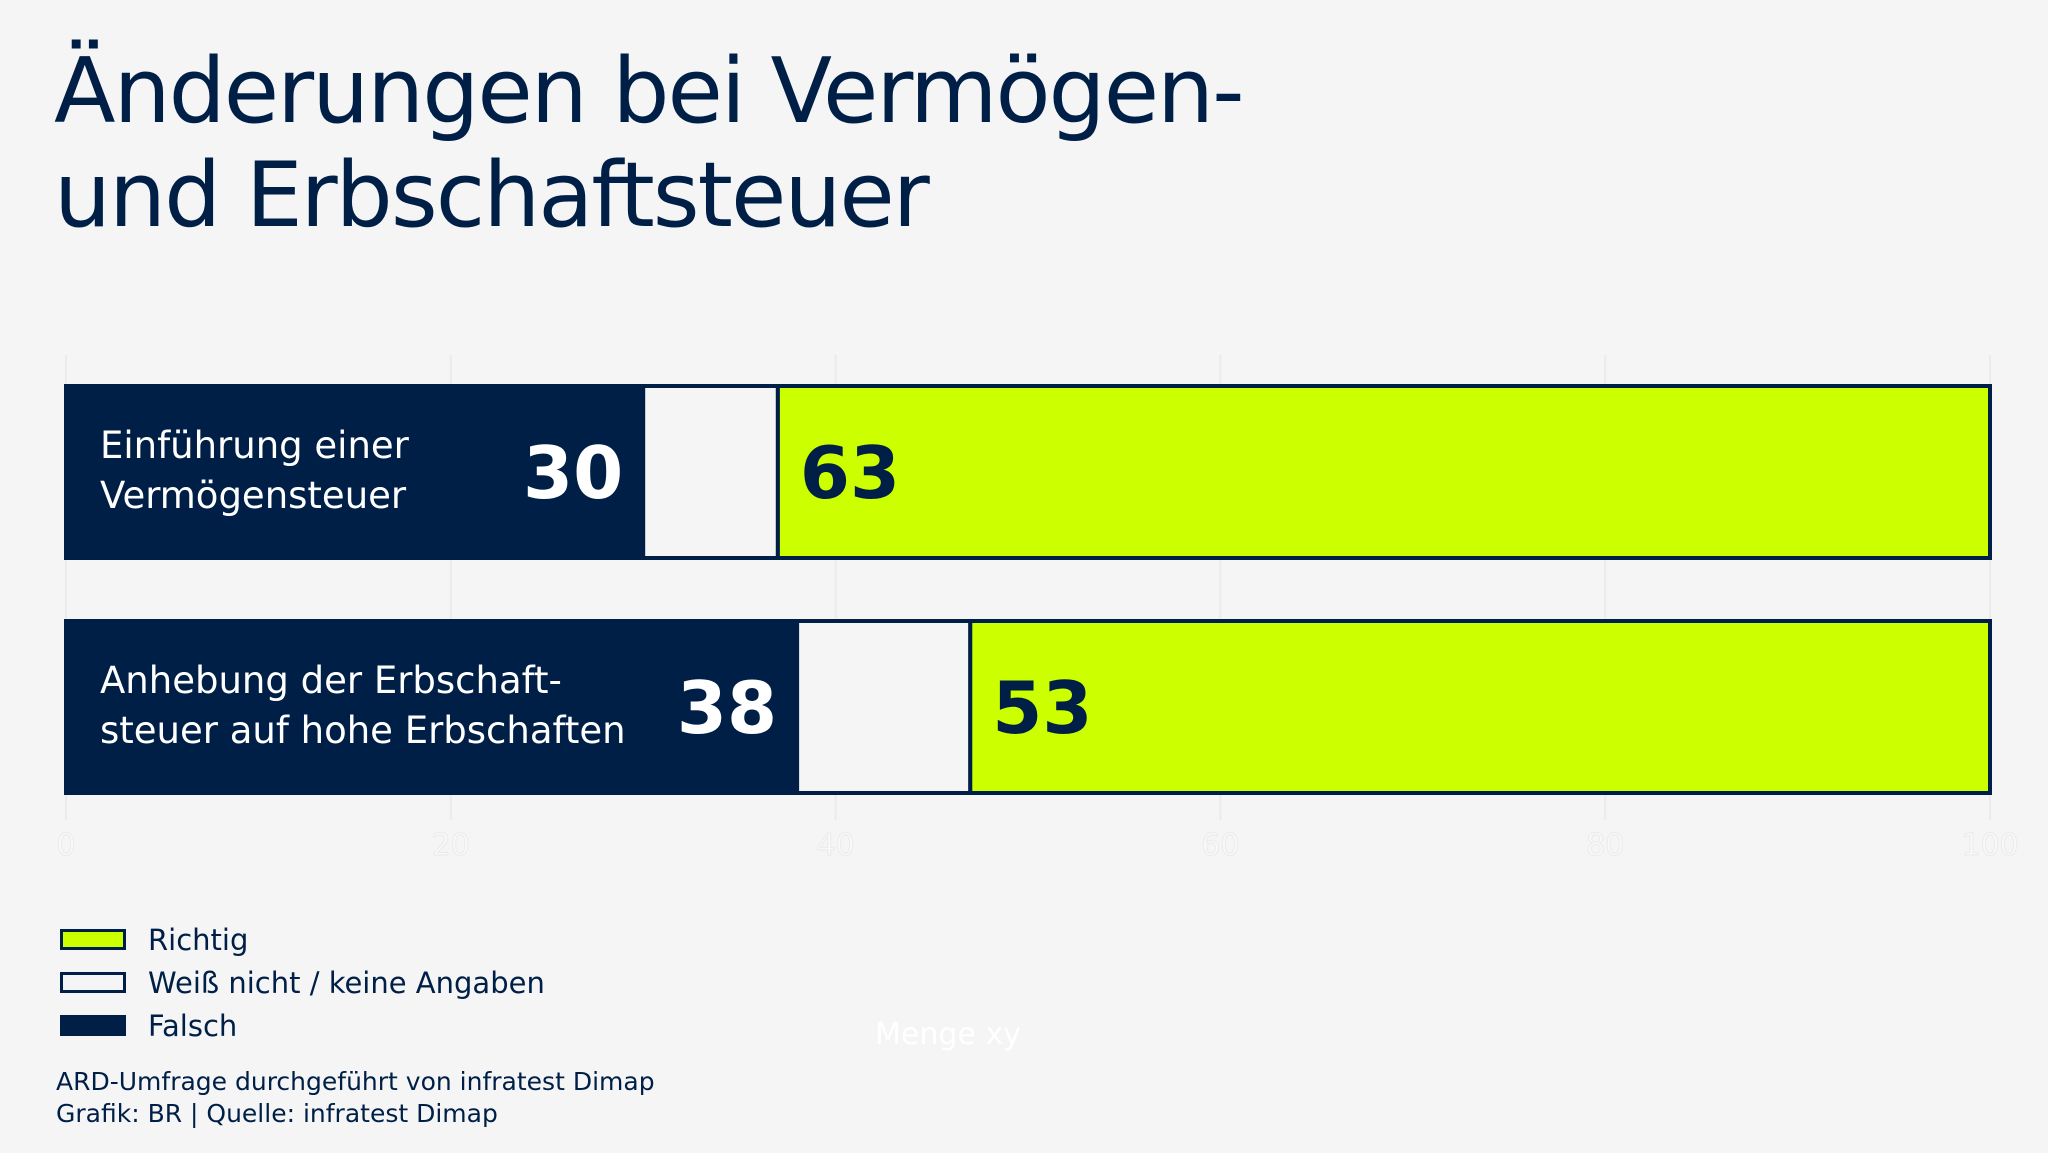 Image resolution: width=2048 pixels, height=1153 pixels. I want to click on x-tick-label-60: 60, so click(1220, 845).